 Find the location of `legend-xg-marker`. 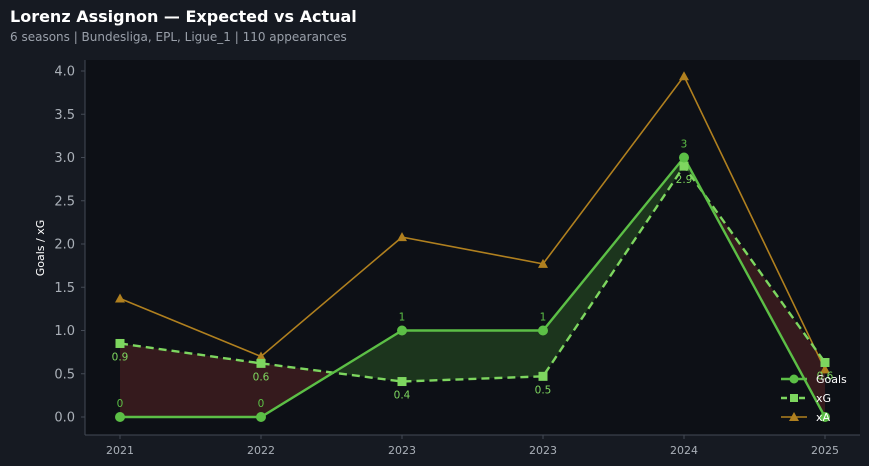

legend-xg-marker is located at coordinates (794, 398).